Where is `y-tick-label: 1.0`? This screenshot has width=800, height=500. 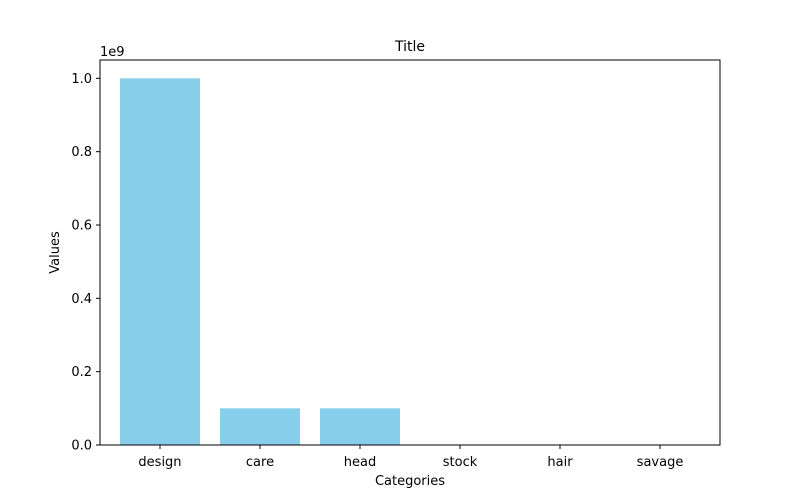 y-tick-label: 1.0 is located at coordinates (81, 79).